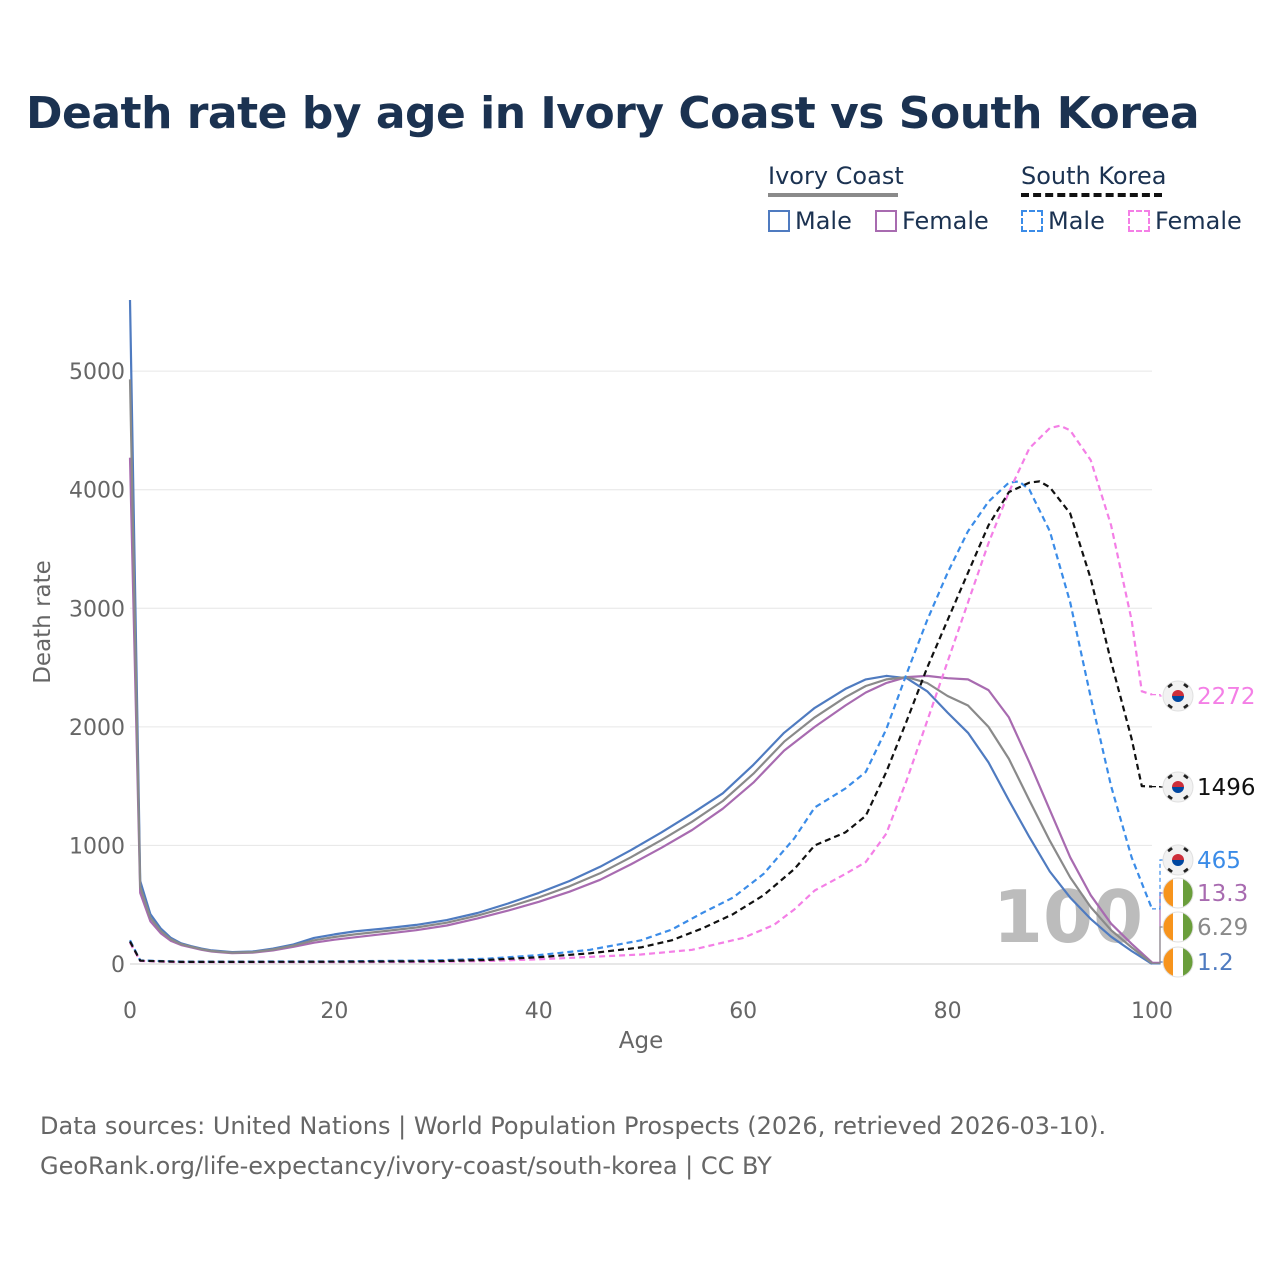 The width and height of the screenshot is (1280, 1280). What do you see at coordinates (97, 372) in the screenshot?
I see `y-tick-label: 5000` at bounding box center [97, 372].